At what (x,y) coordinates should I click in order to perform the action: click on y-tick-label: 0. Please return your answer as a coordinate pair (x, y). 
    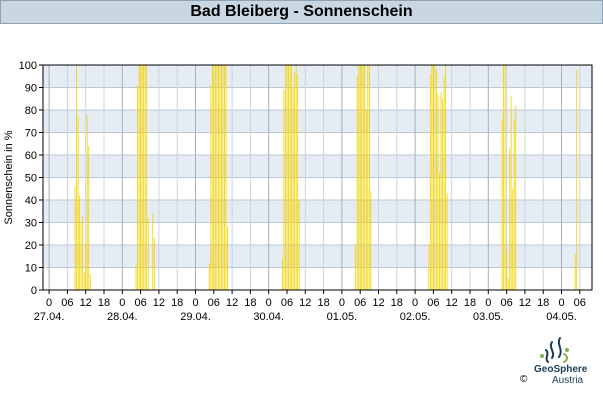
    Looking at the image, I should click on (34, 291).